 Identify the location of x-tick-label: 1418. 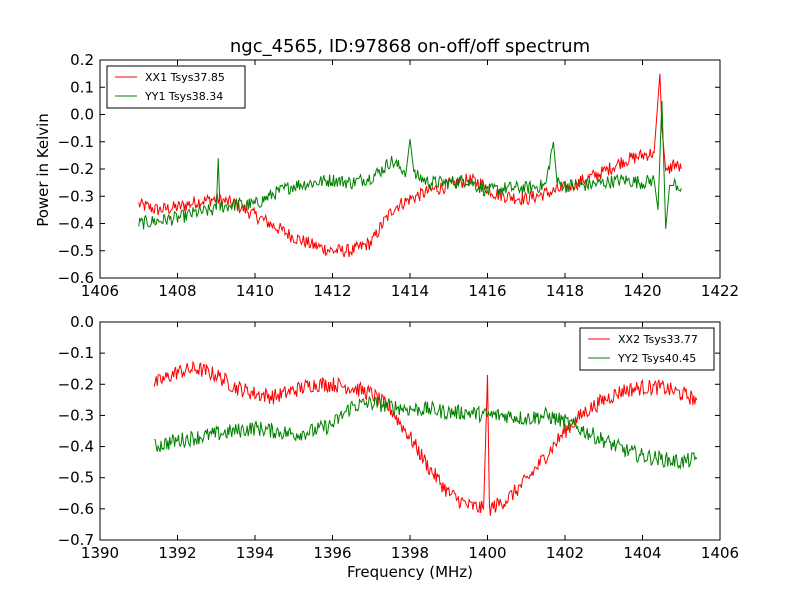
(565, 291).